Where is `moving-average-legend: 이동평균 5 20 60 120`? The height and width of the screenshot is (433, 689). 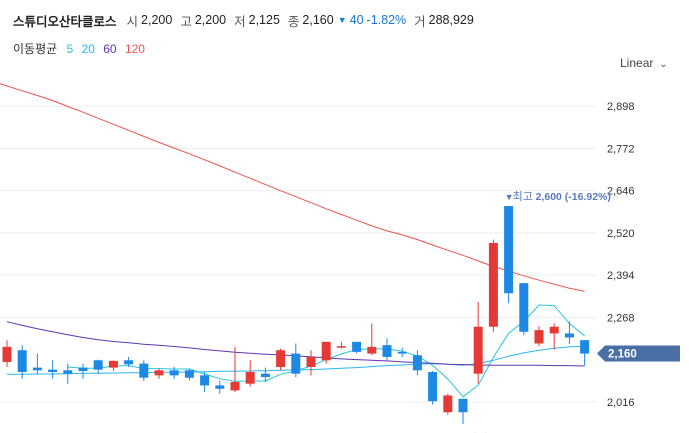 moving-average-legend: 이동평균 5 20 60 120 is located at coordinates (81, 48).